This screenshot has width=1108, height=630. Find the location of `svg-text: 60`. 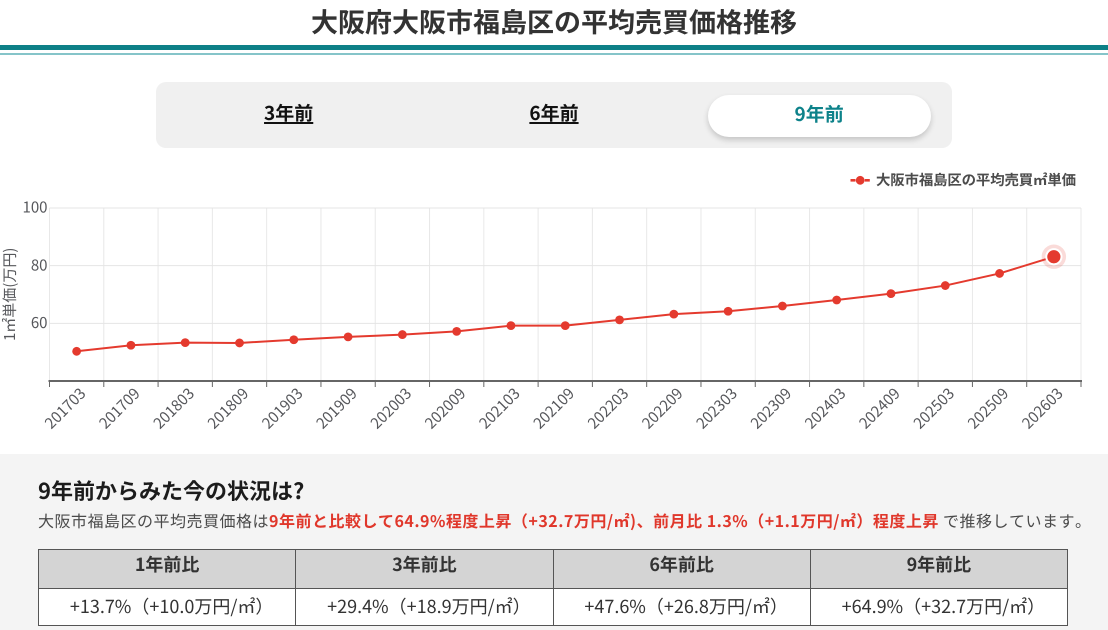

svg-text: 60 is located at coordinates (39, 322).